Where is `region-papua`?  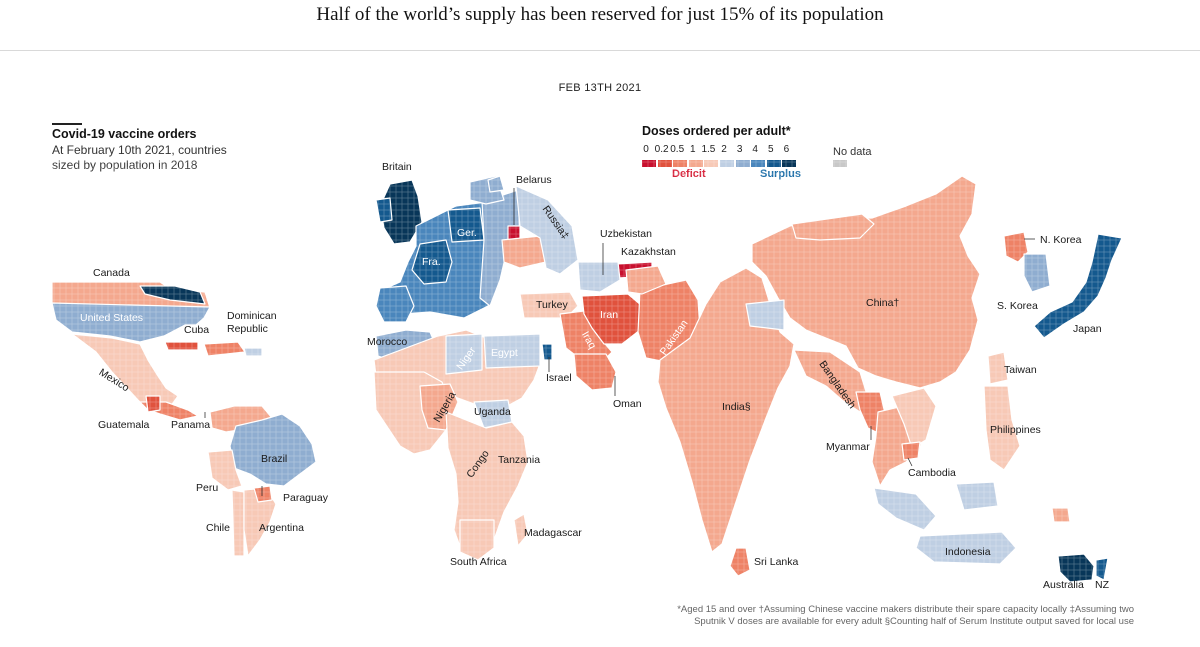 region-papua is located at coordinates (1061, 515).